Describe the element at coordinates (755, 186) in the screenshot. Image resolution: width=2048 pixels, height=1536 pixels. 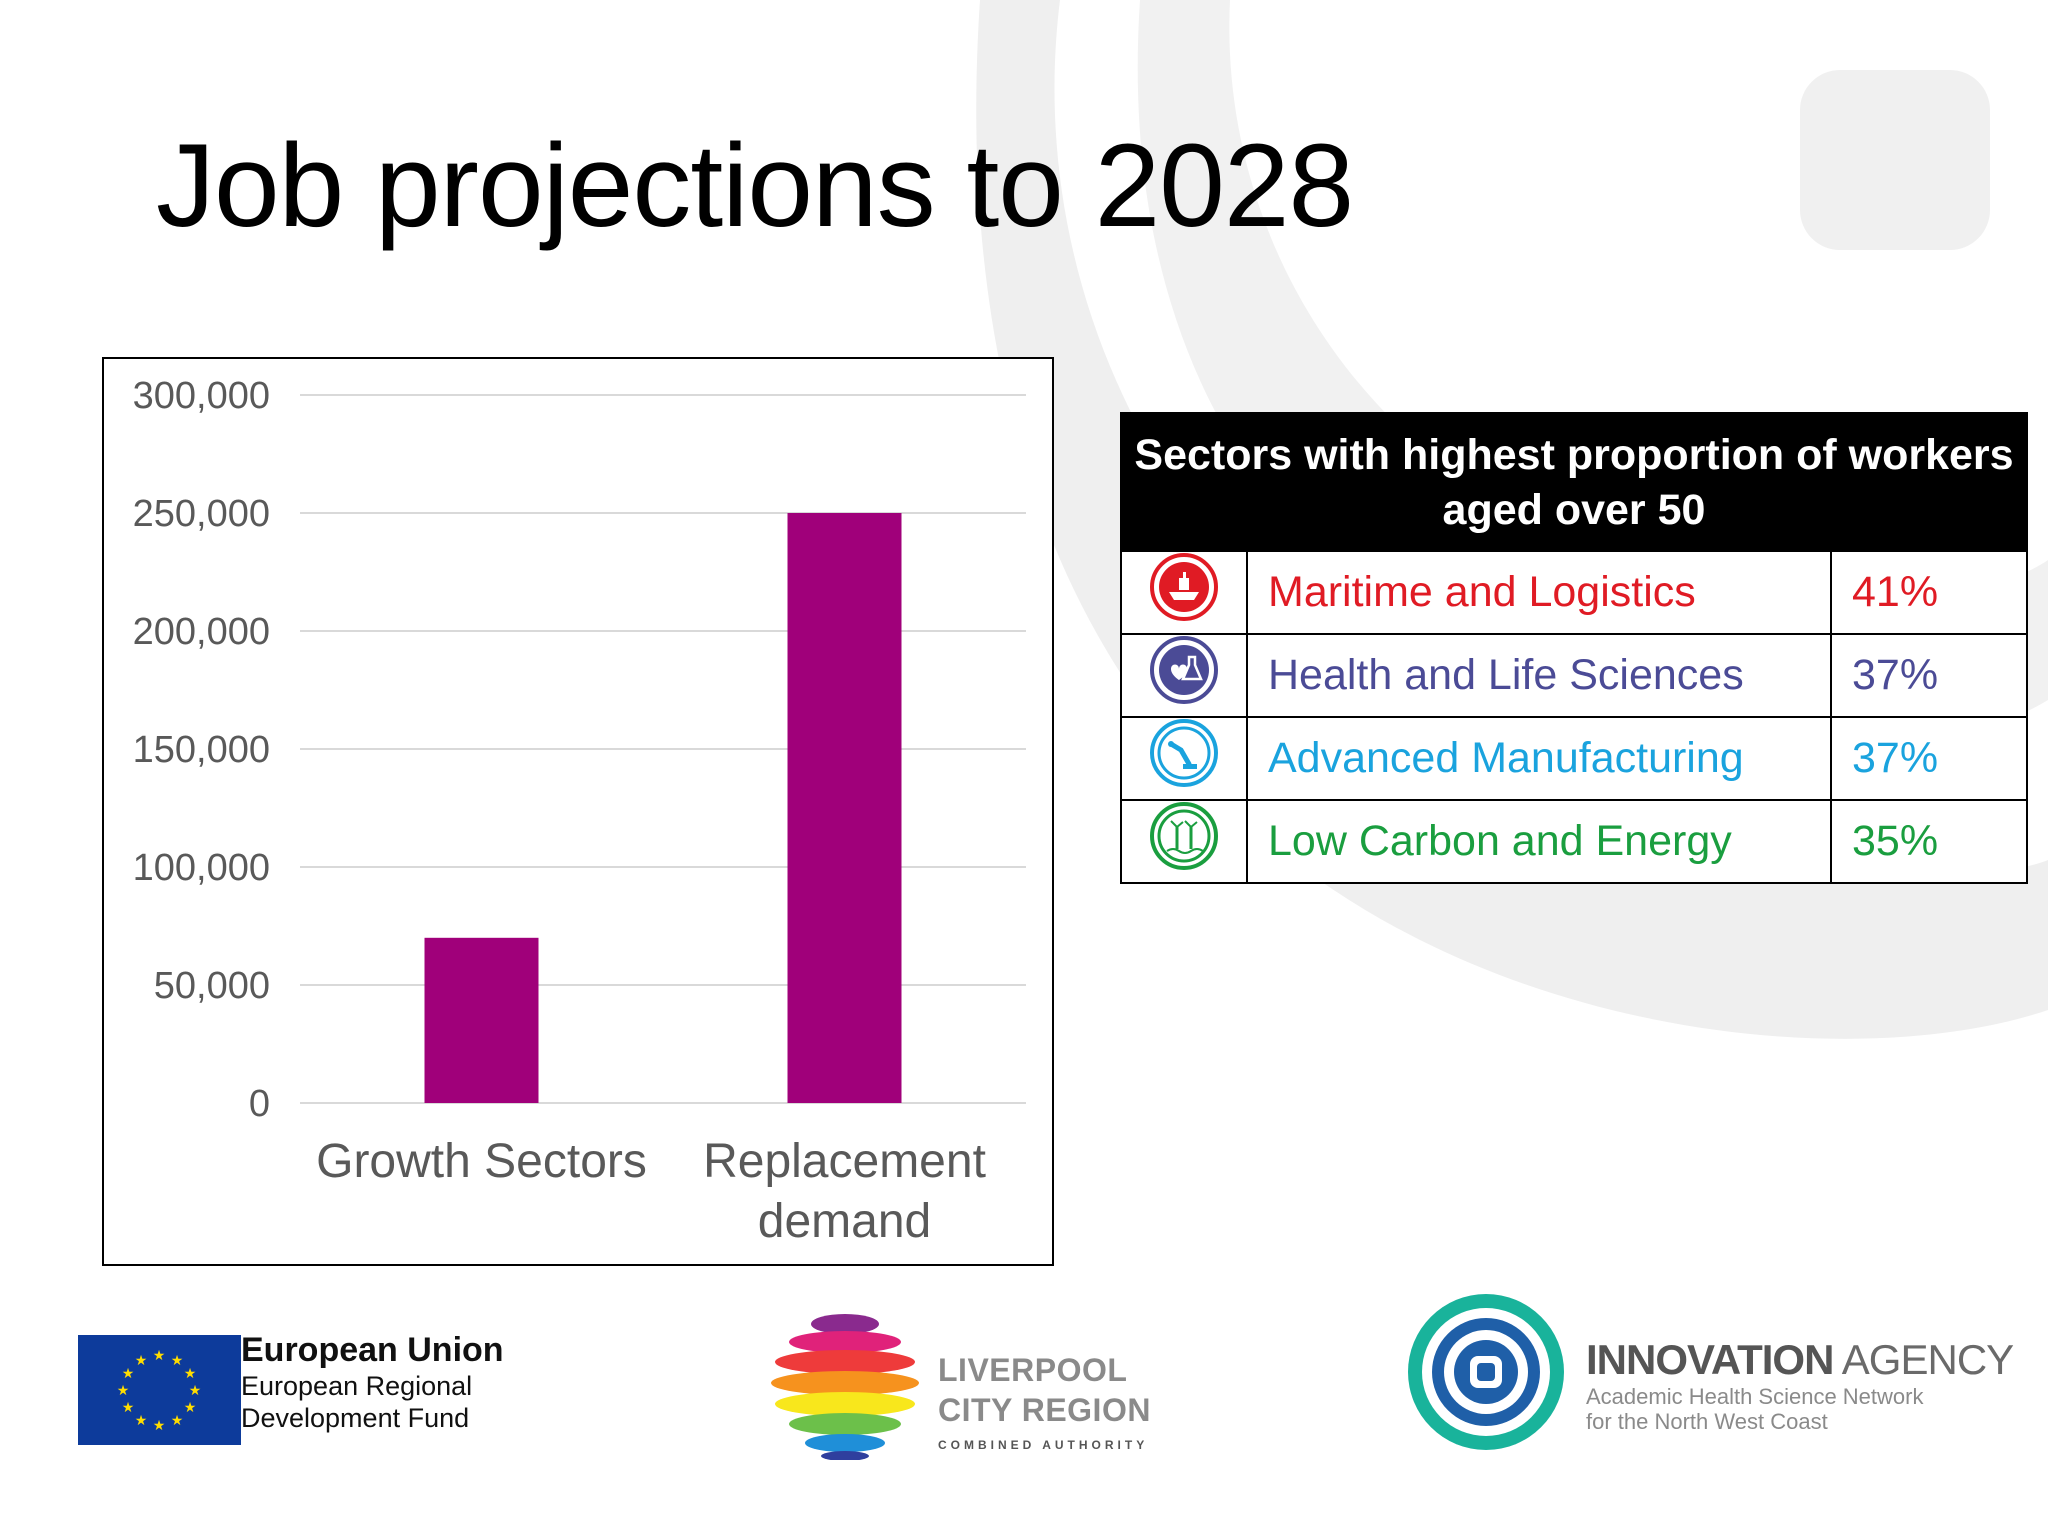
I see `page-title: Job projections to 2028` at that location.